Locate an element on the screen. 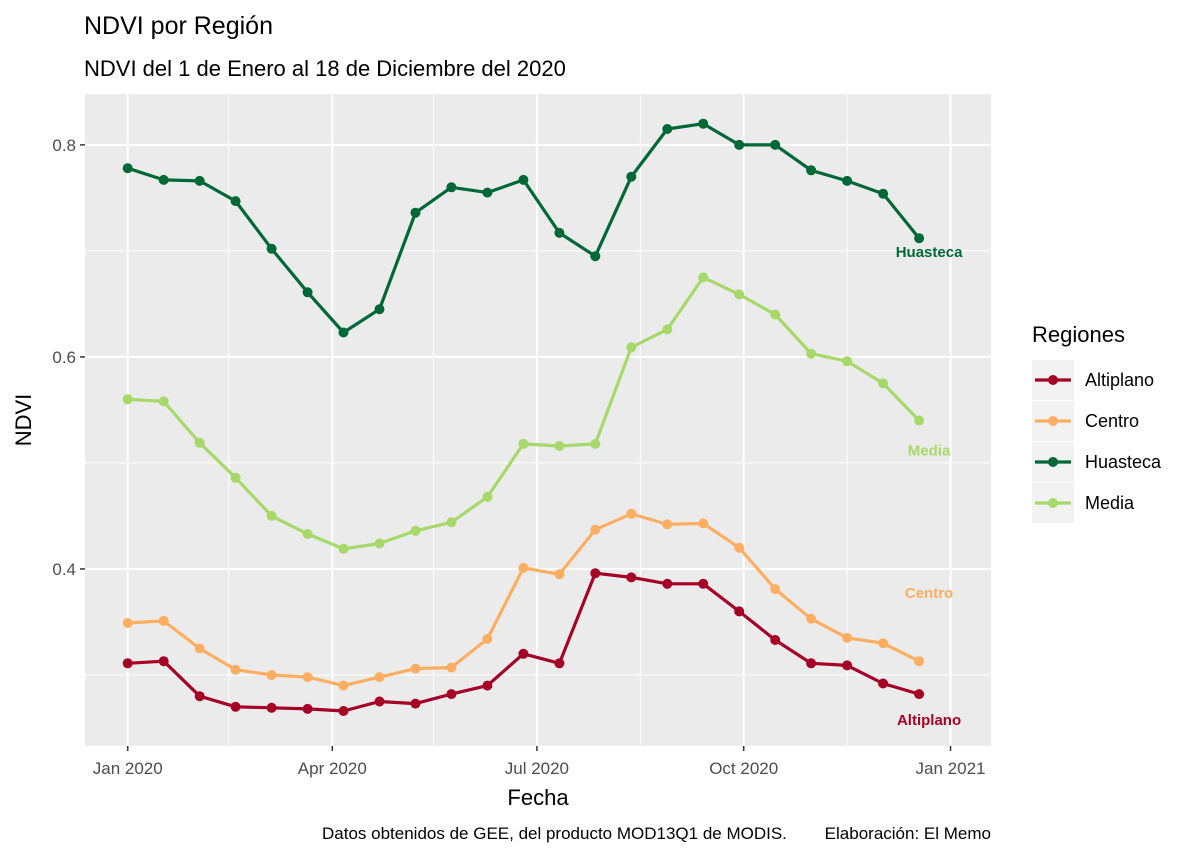  x-tick-label: Oct 2020 is located at coordinates (743, 768).